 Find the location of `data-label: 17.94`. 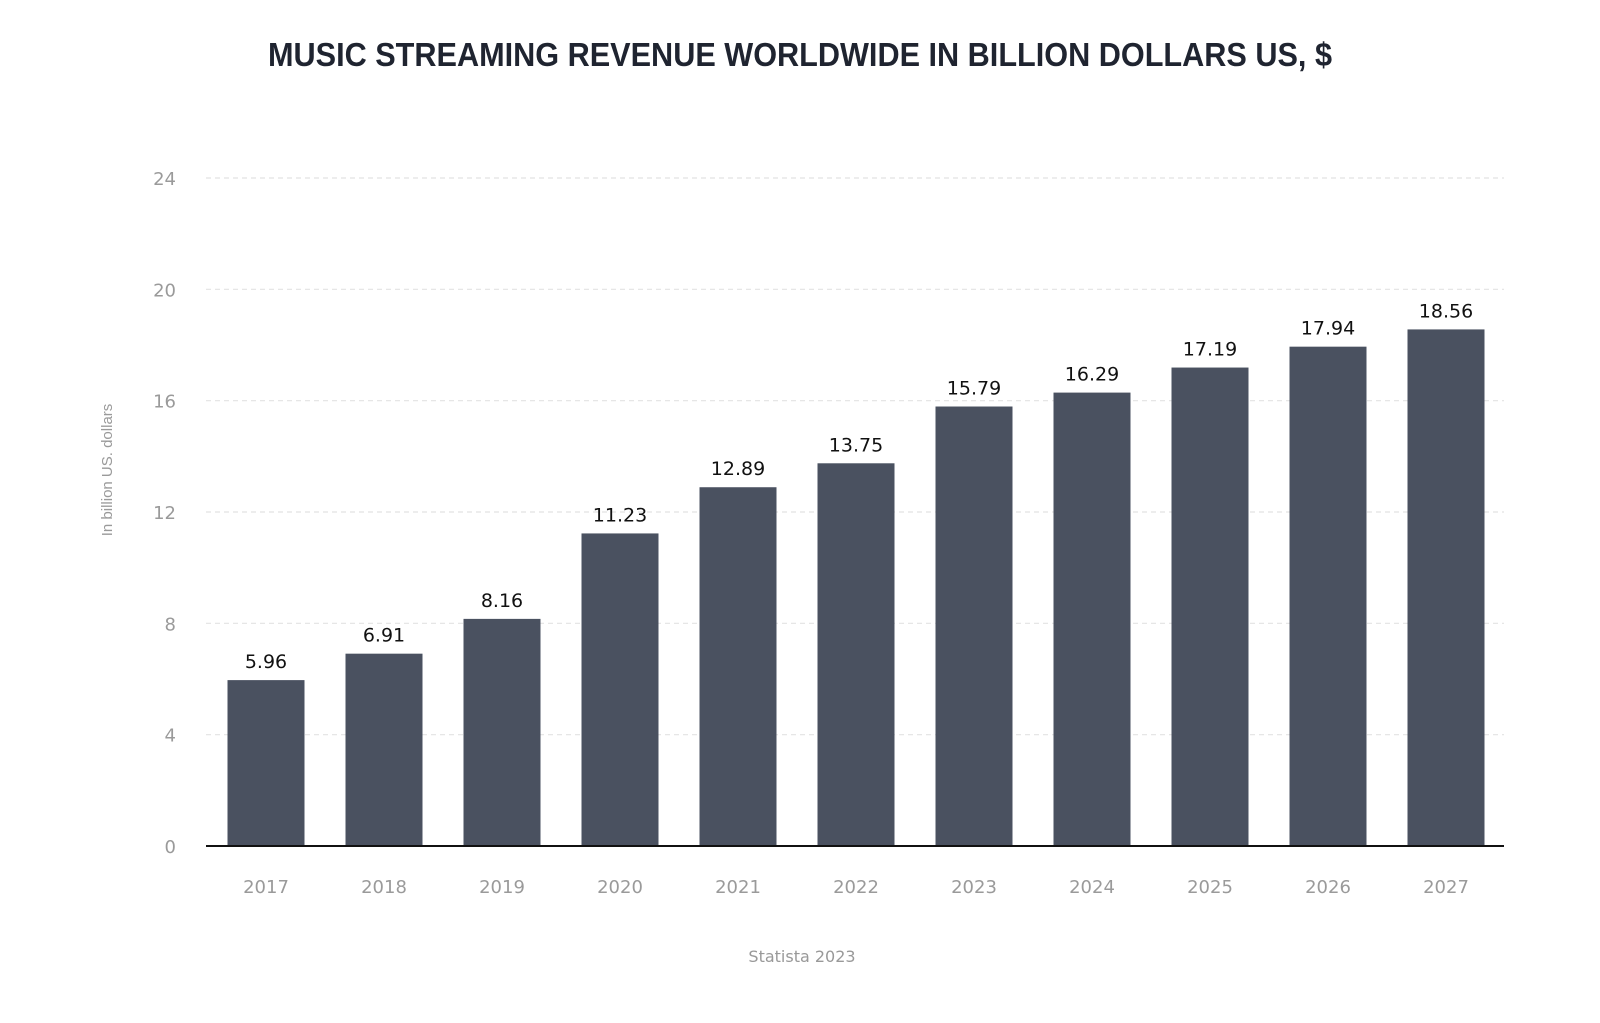

data-label: 17.94 is located at coordinates (1328, 329).